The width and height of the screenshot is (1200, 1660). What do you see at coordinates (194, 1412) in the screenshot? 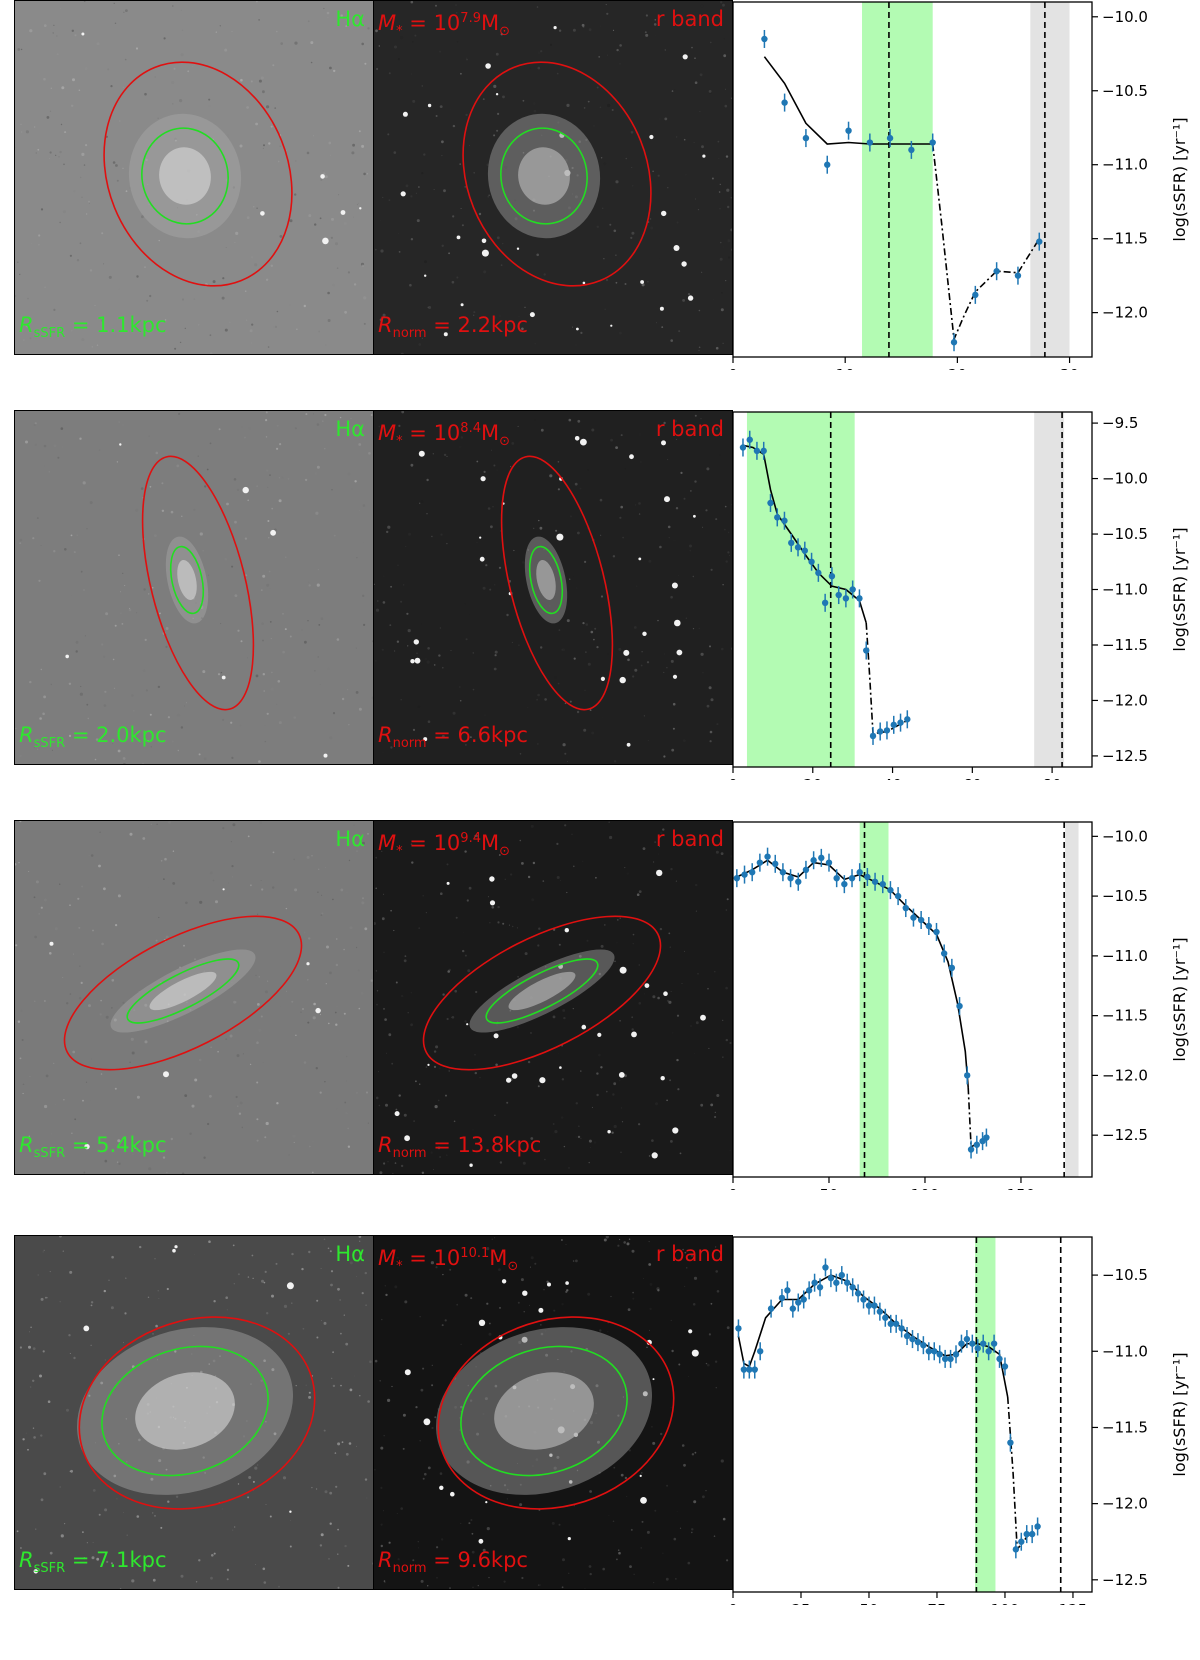
I see `halpha-image-panel: Hα RsSFR = 7.1kpc` at bounding box center [194, 1412].